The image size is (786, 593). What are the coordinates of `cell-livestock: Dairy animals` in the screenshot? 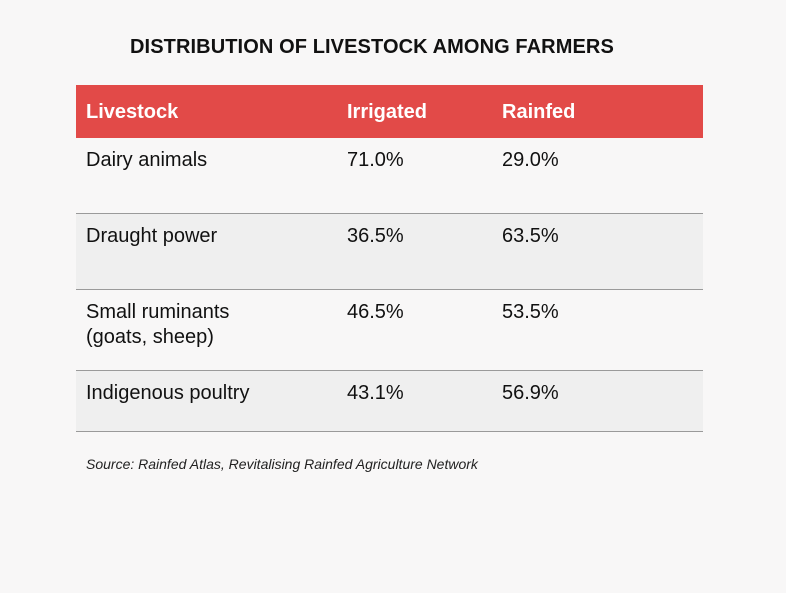 It's located at (147, 160).